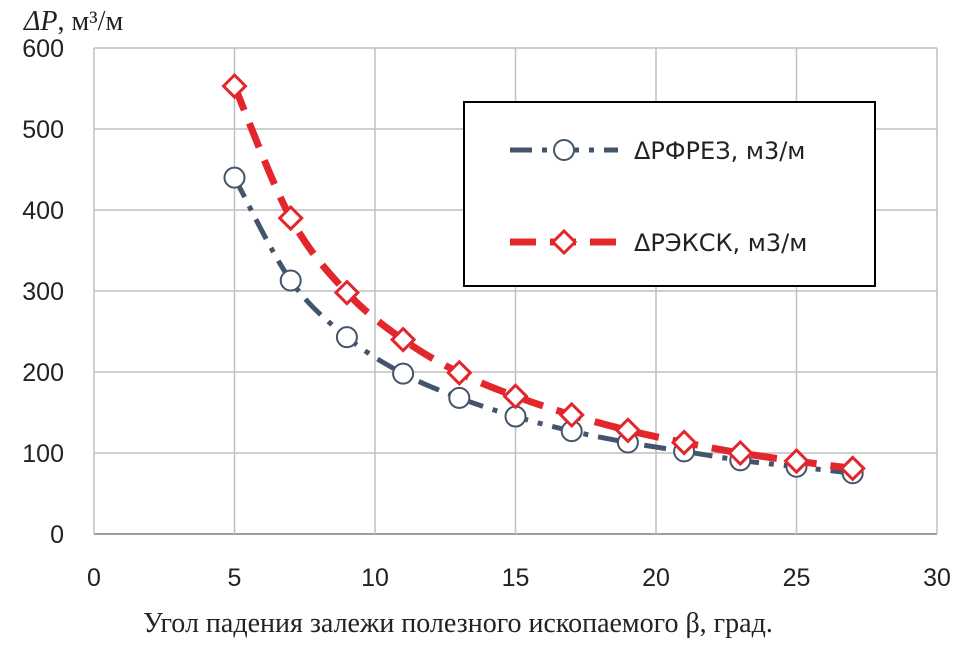 Image resolution: width=961 pixels, height=648 pixels. What do you see at coordinates (43, 49) in the screenshot?
I see `y-tick-label: 600` at bounding box center [43, 49].